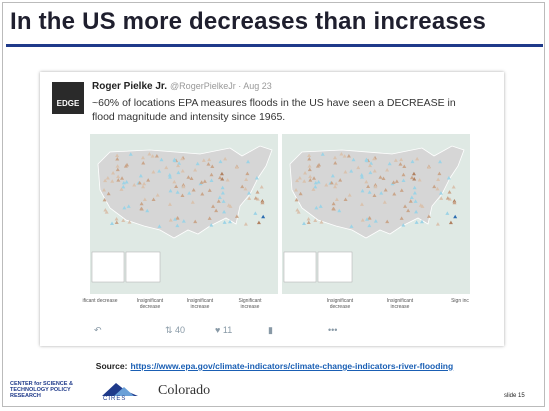 The image size is (549, 411). I want to click on logo-colorado: Colorado, so click(184, 390).